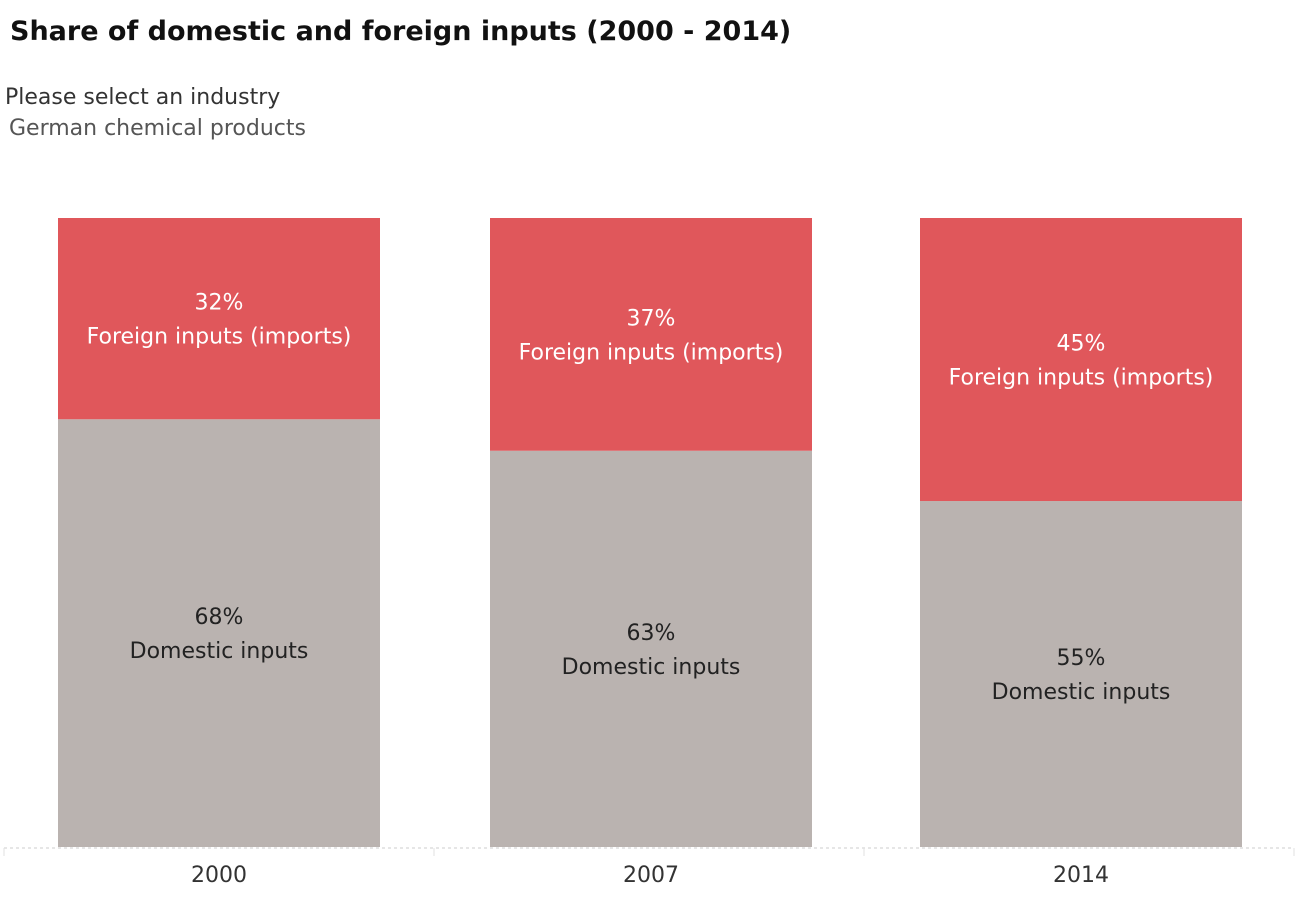  What do you see at coordinates (1081, 360) in the screenshot?
I see `bar-foreign-2014` at bounding box center [1081, 360].